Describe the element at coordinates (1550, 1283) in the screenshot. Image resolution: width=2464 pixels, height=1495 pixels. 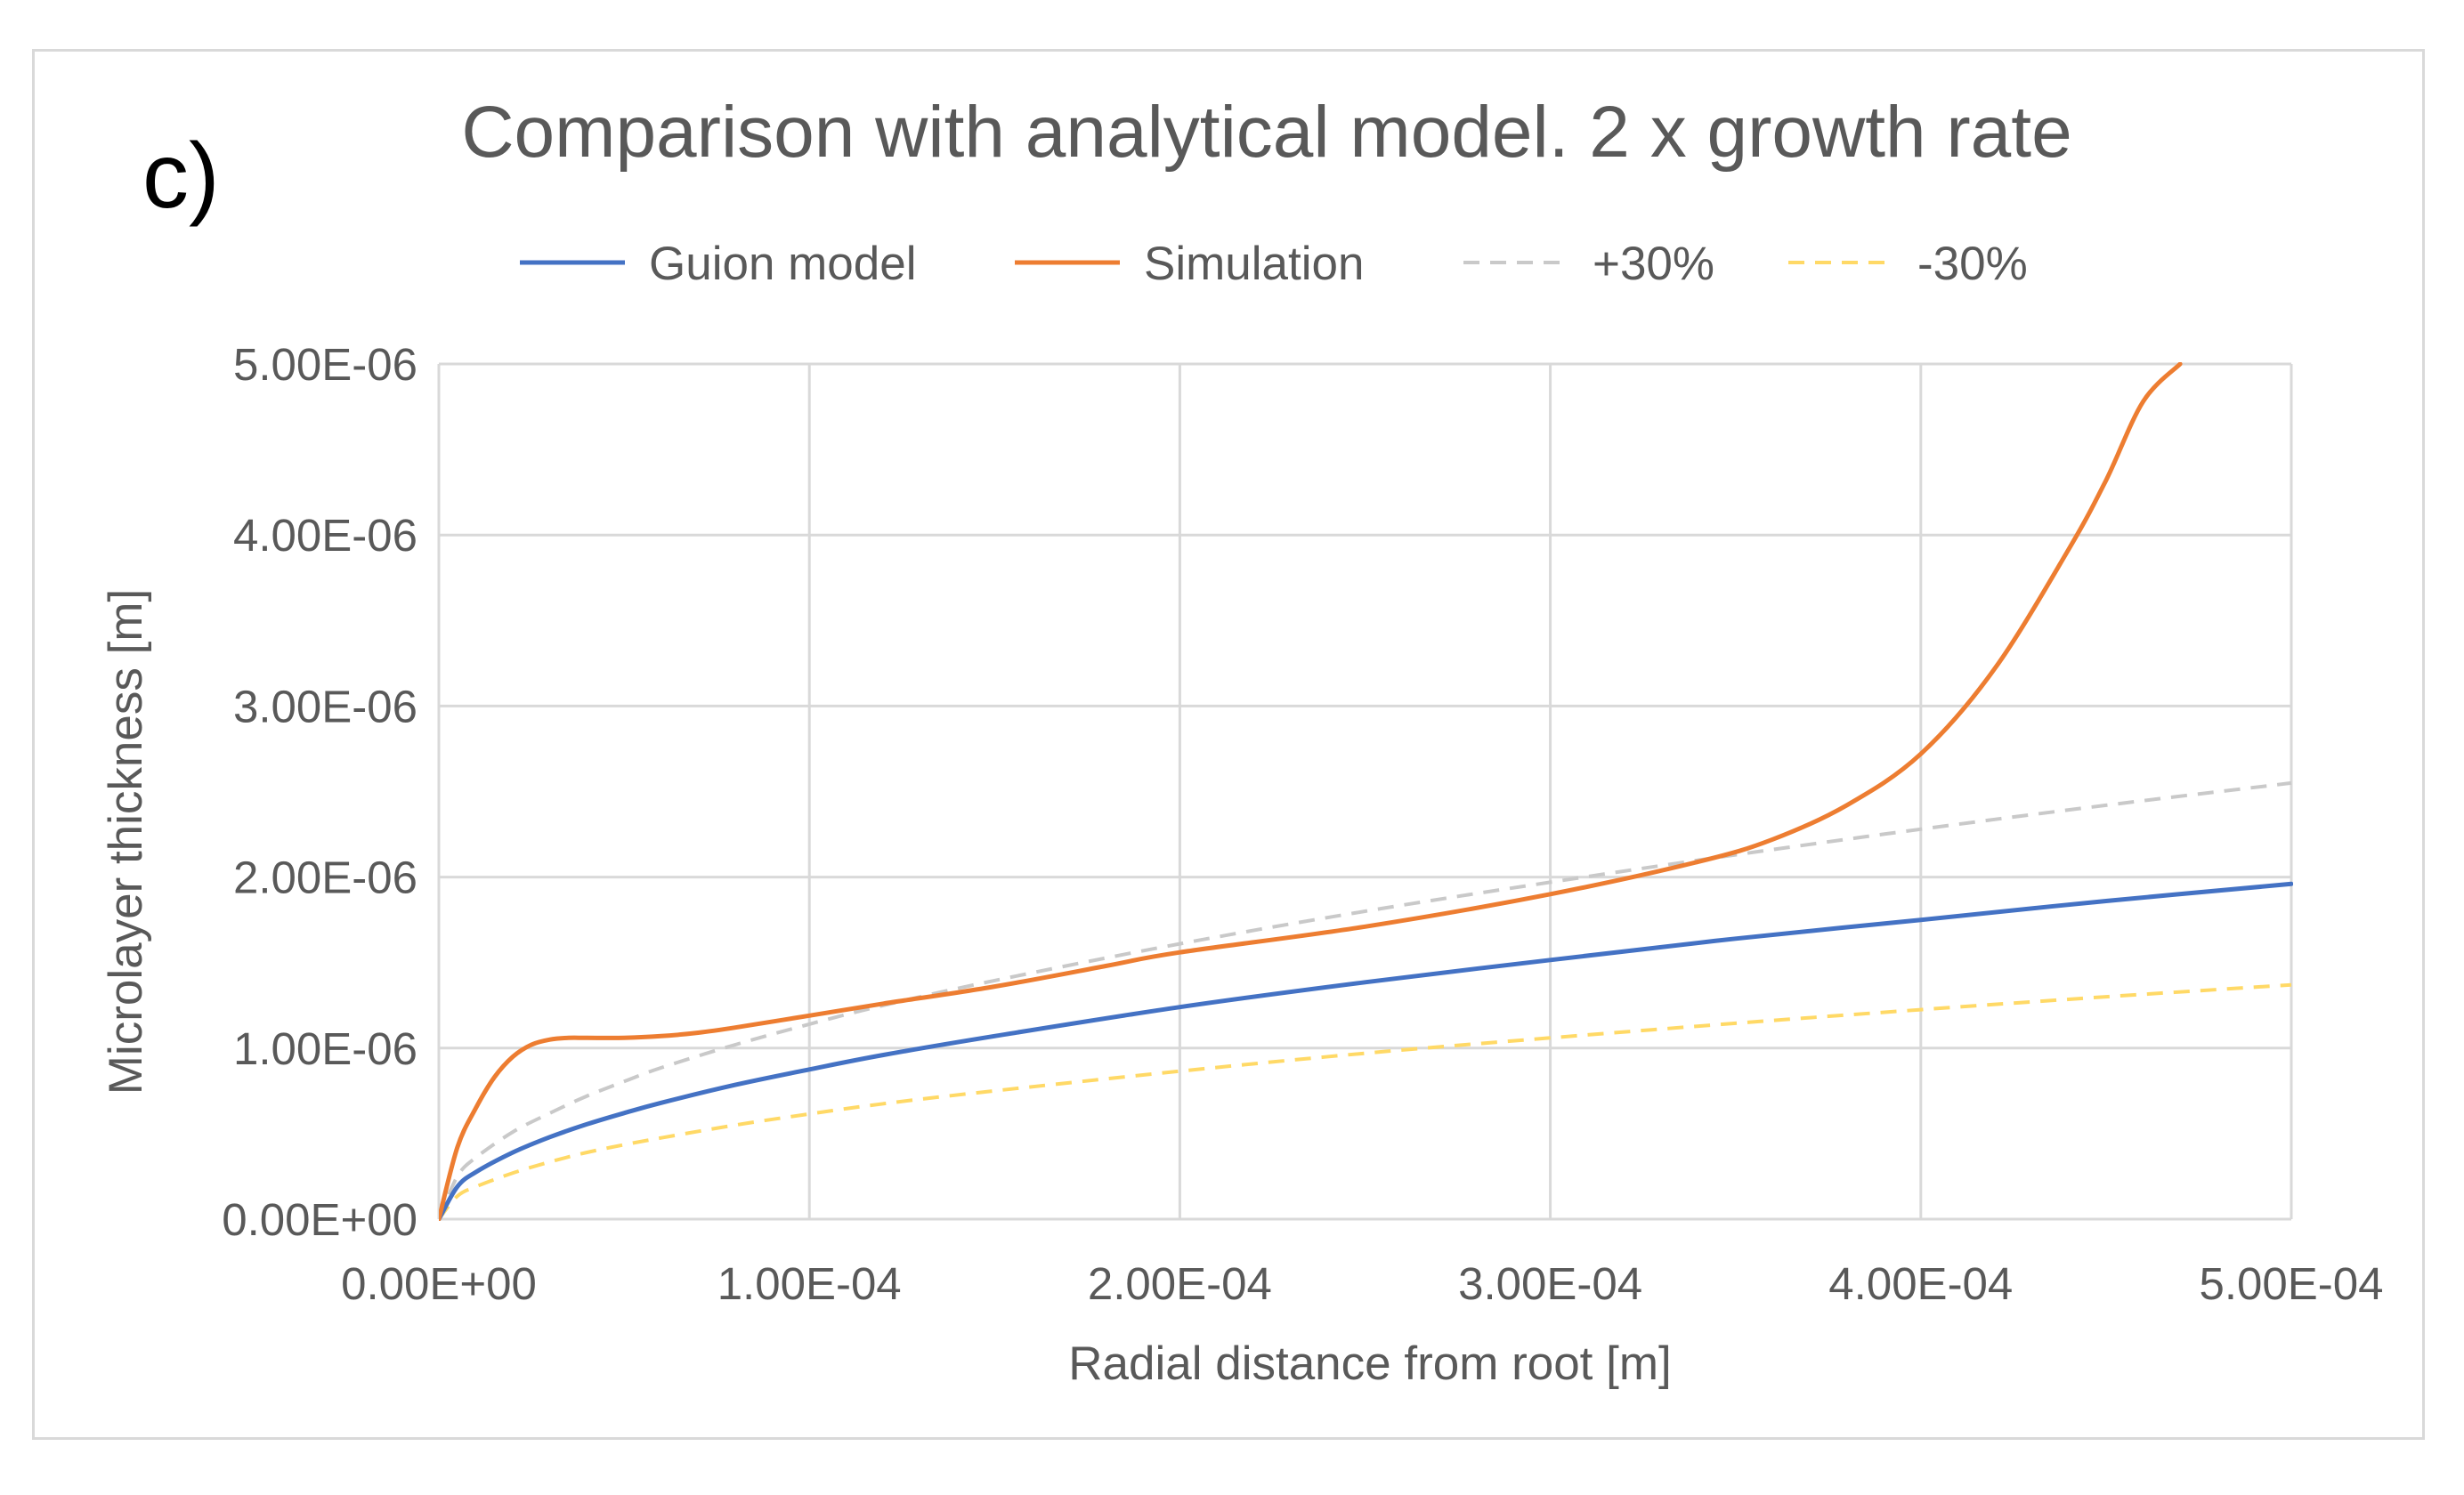
I see `x-tick-label: 3.00E-04` at that location.